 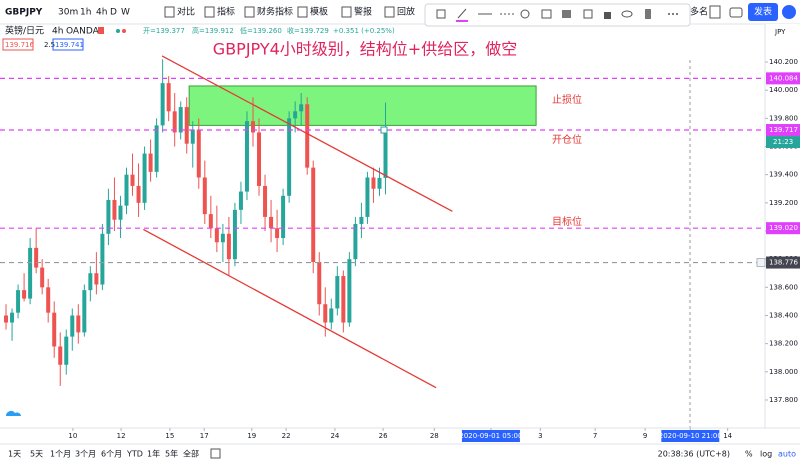 I want to click on range-button: 5年, so click(x=171, y=454).